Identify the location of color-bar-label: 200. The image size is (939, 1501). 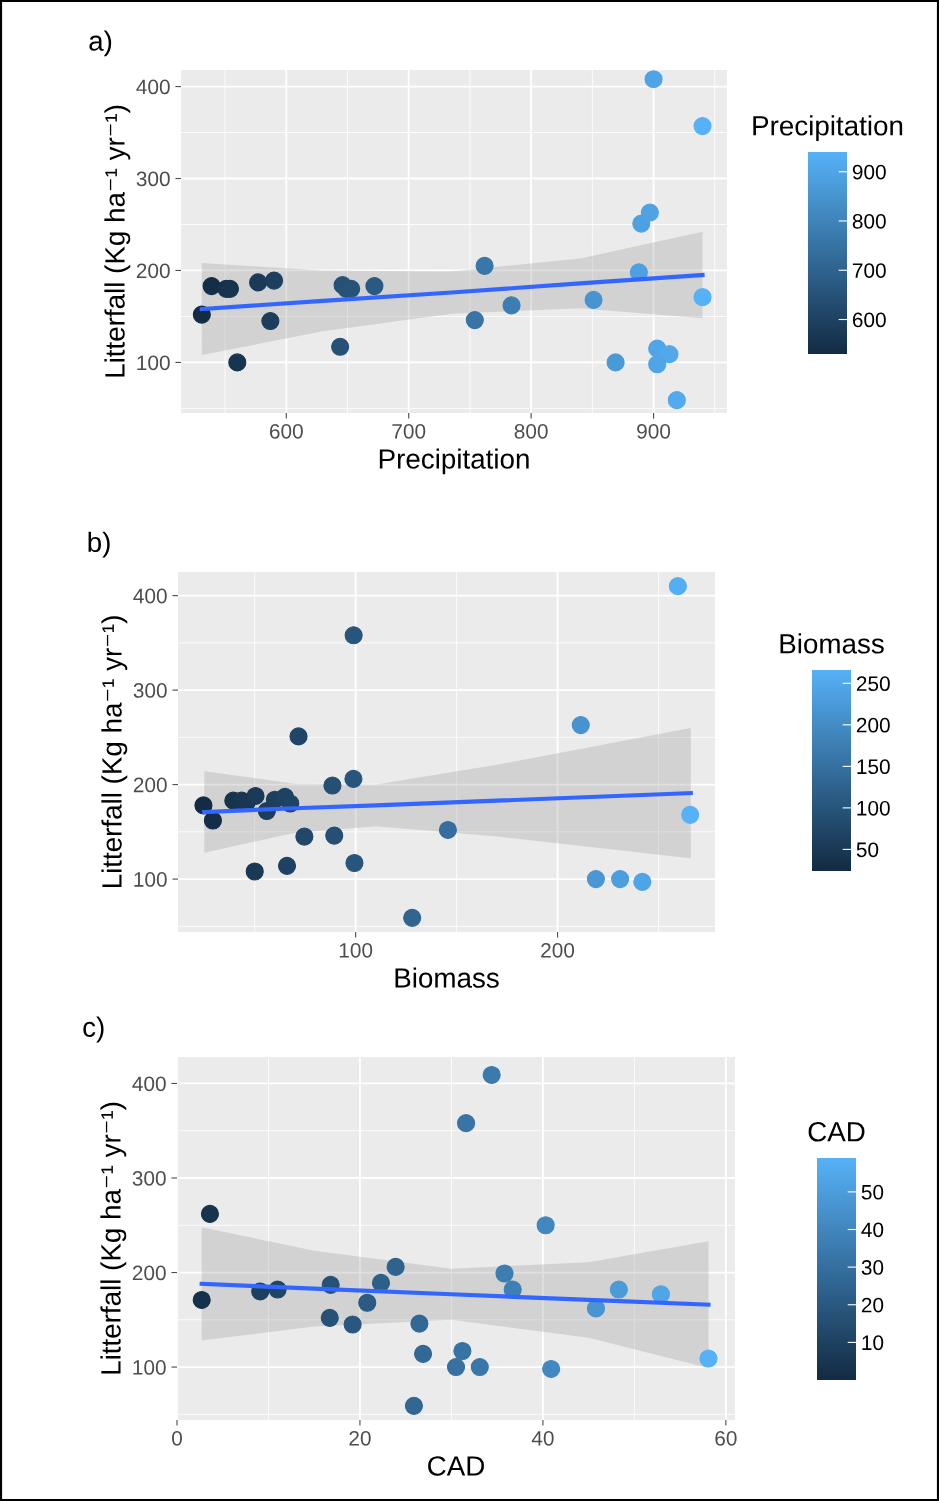
(873, 725).